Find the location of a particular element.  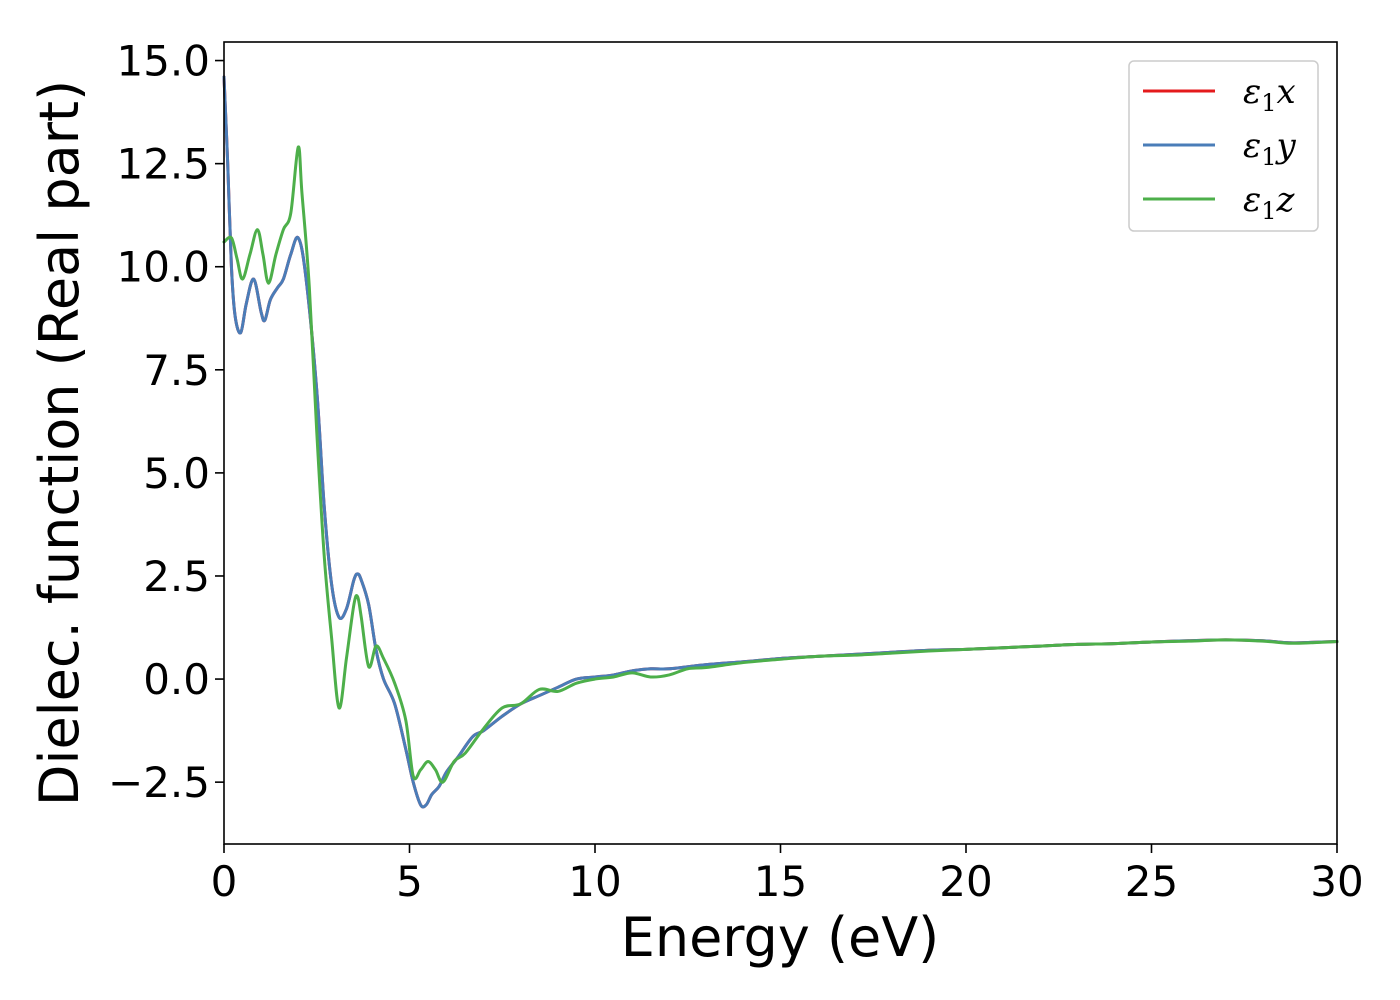

y-tick-label: 15.0 is located at coordinates (163, 61).